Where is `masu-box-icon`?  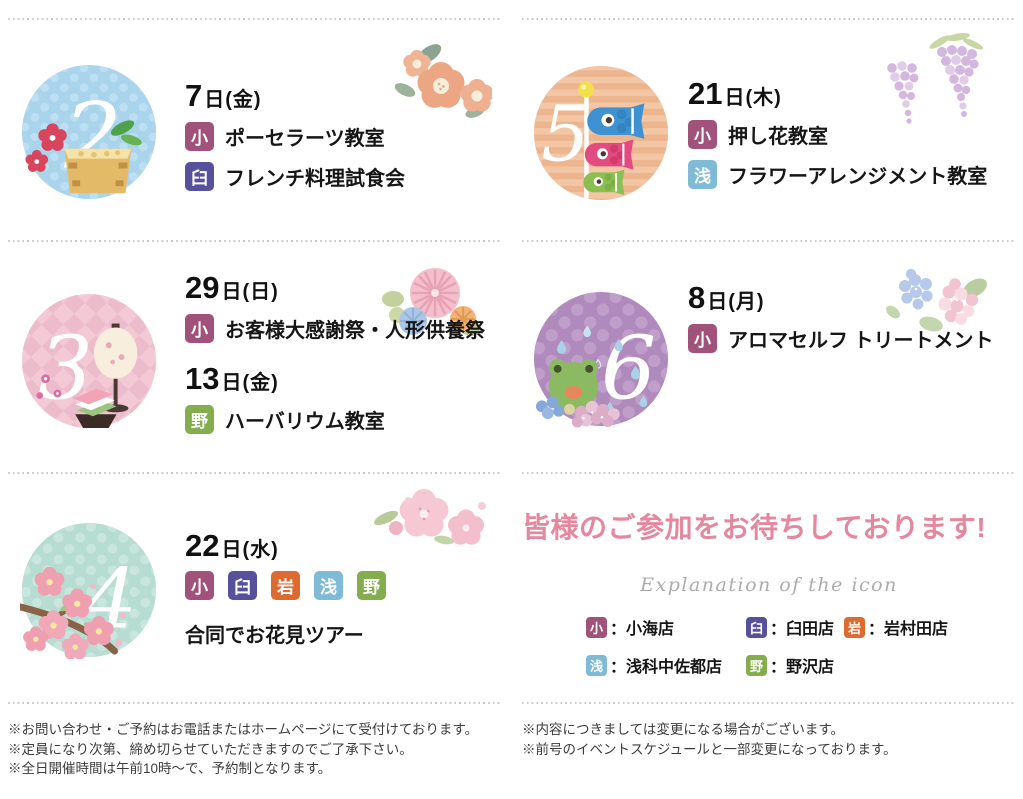 masu-box-icon is located at coordinates (98, 171).